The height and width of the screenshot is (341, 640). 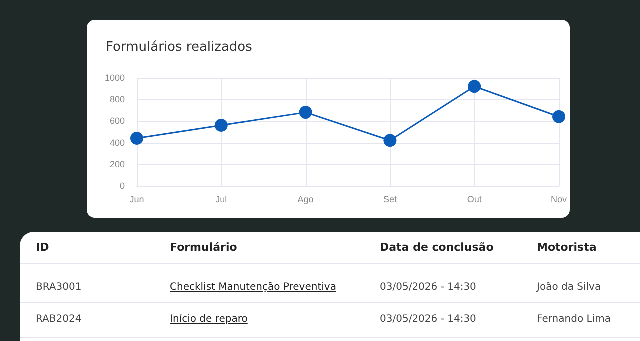 I want to click on text: Motorista, so click(x=567, y=248).